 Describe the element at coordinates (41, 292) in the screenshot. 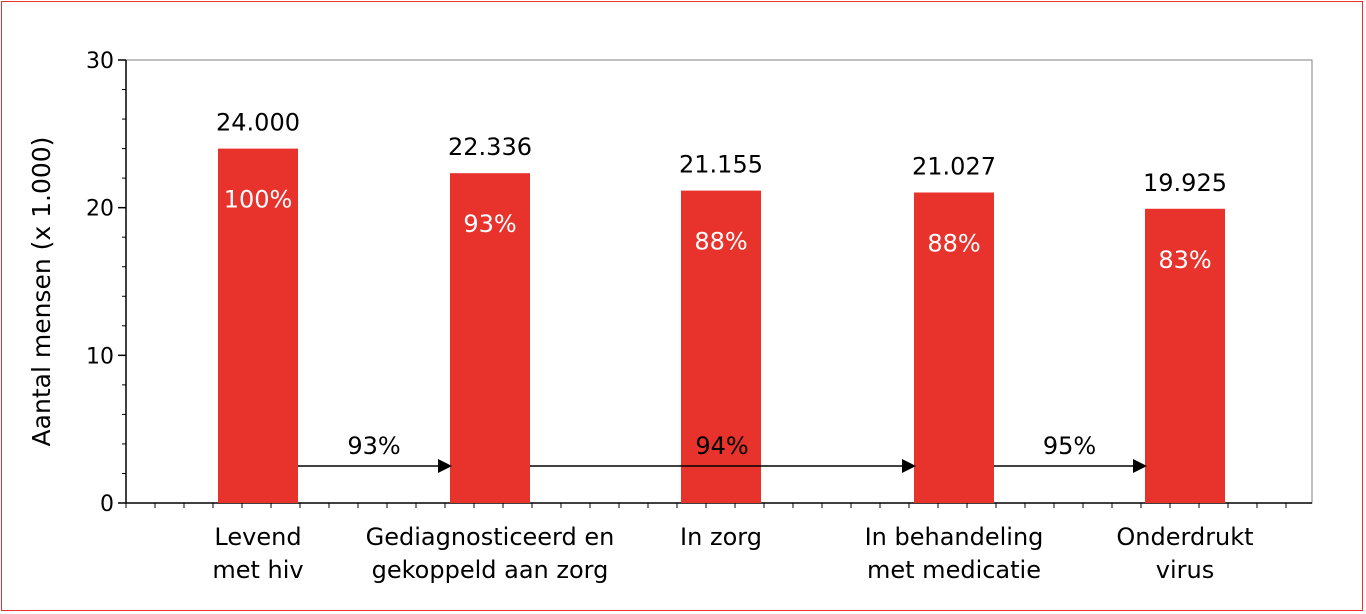

I see `y-axis-title: Aantal mensen (x 1.000)` at that location.